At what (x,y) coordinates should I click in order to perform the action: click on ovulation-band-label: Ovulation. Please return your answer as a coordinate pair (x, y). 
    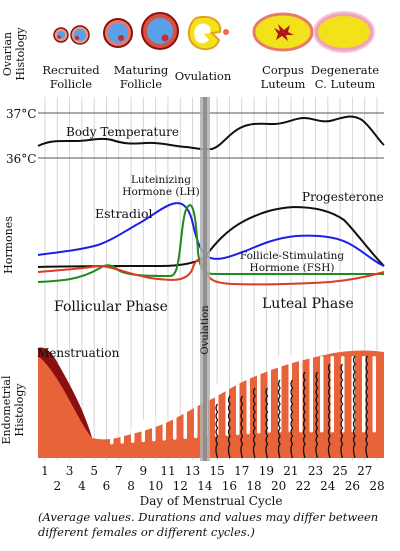
    Looking at the image, I should click on (205, 330).